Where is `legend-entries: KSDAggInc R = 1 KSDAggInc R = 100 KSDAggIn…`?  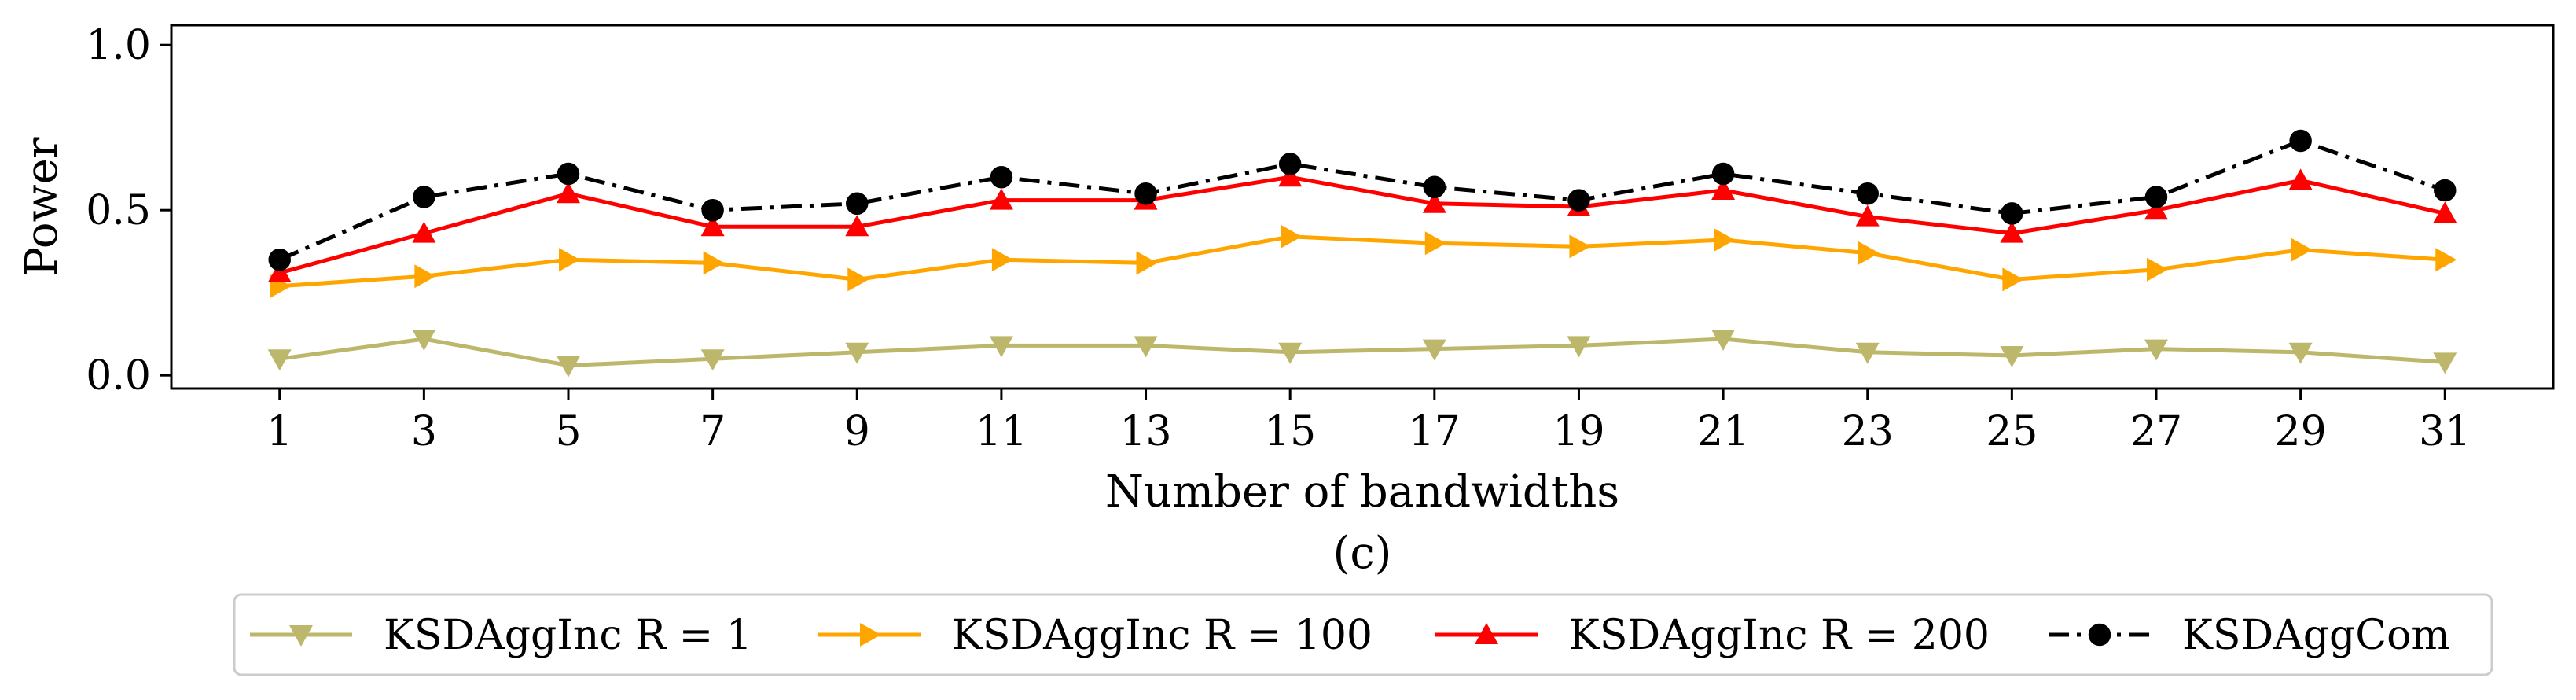 legend-entries: KSDAggInc R = 1 KSDAggInc R = 100 KSDAggIn… is located at coordinates (1350, 635).